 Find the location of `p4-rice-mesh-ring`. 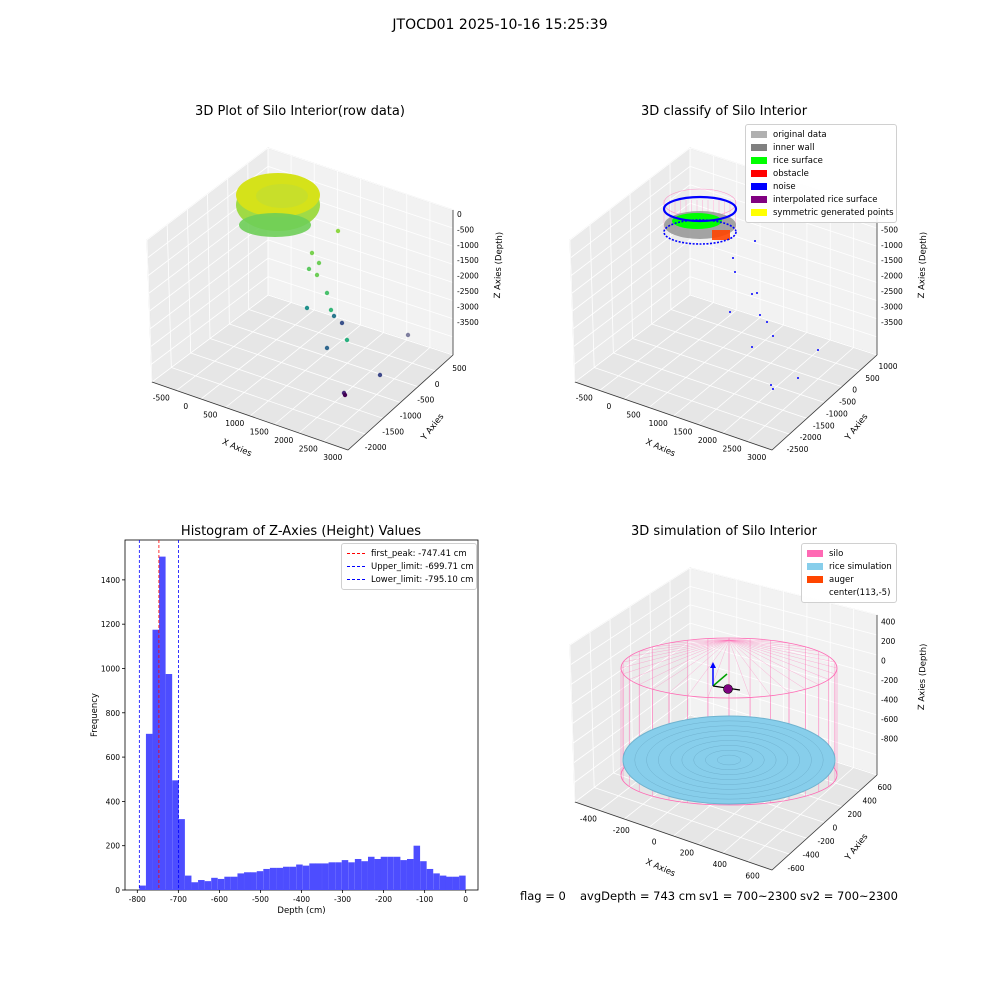

p4-rice-mesh-ring is located at coordinates (729, 760).